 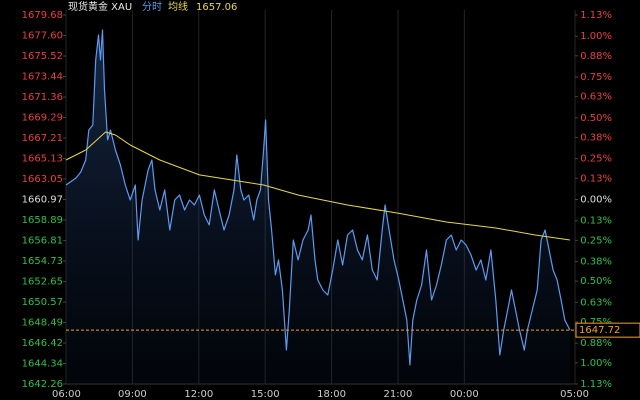 What do you see at coordinates (265, 394) in the screenshot?
I see `x-tick-label: 15:00` at bounding box center [265, 394].